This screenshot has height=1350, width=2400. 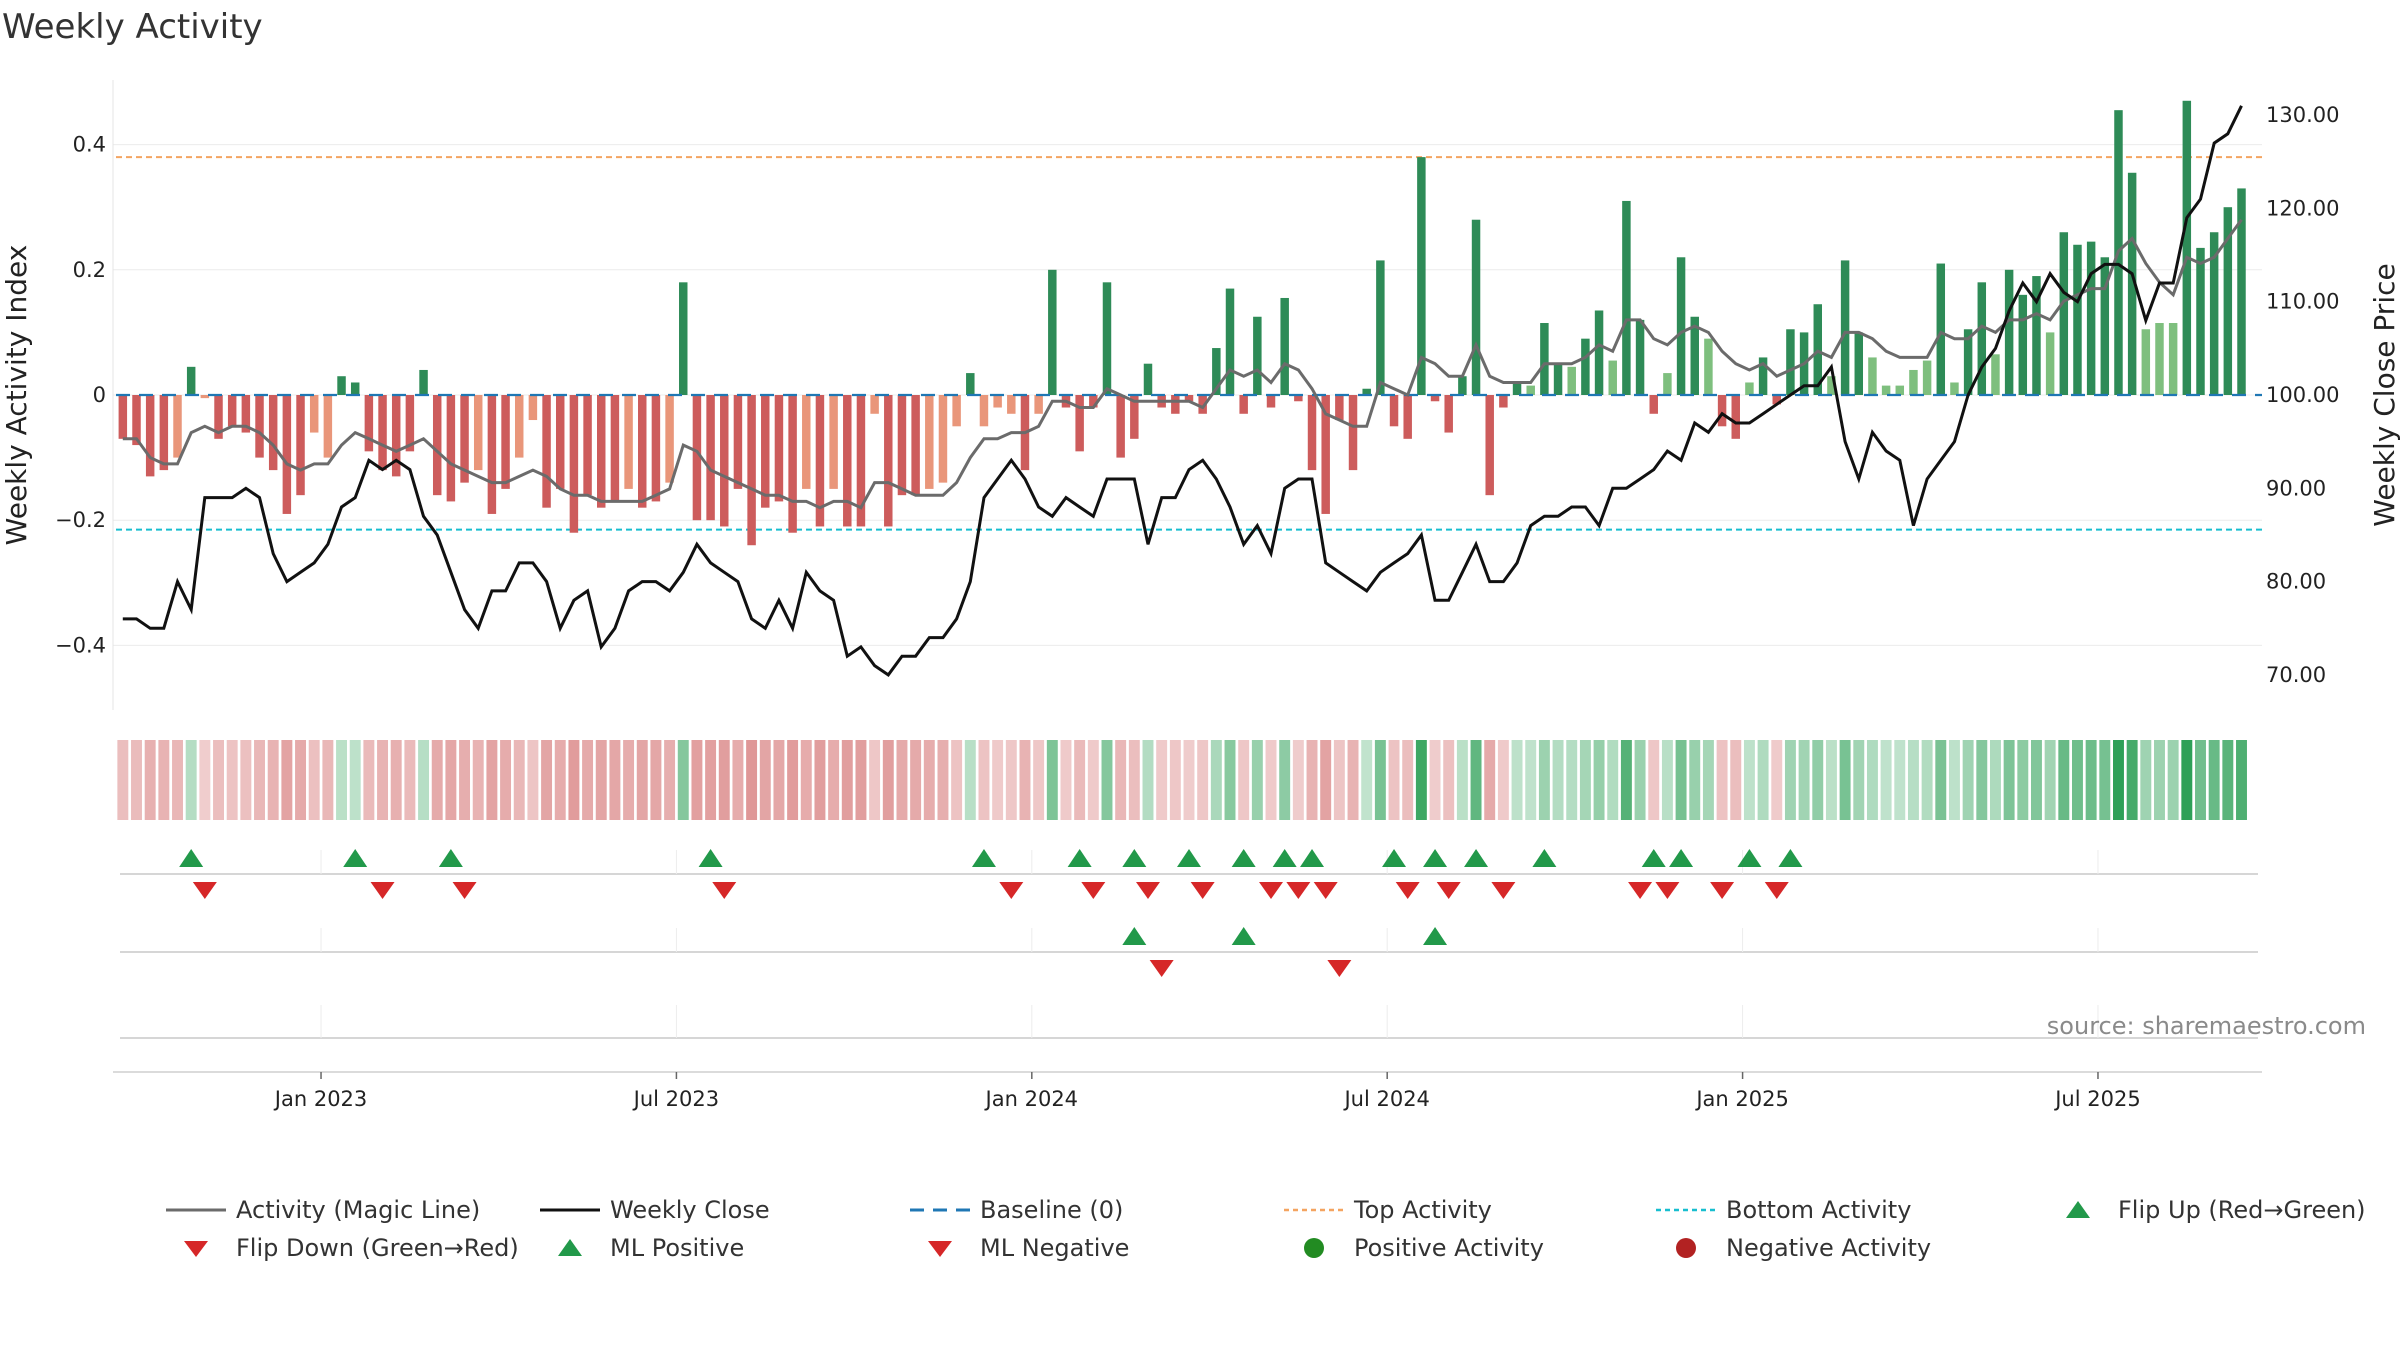 I want to click on legend-label: Flip Down (Green→Red), so click(x=377, y=1248).